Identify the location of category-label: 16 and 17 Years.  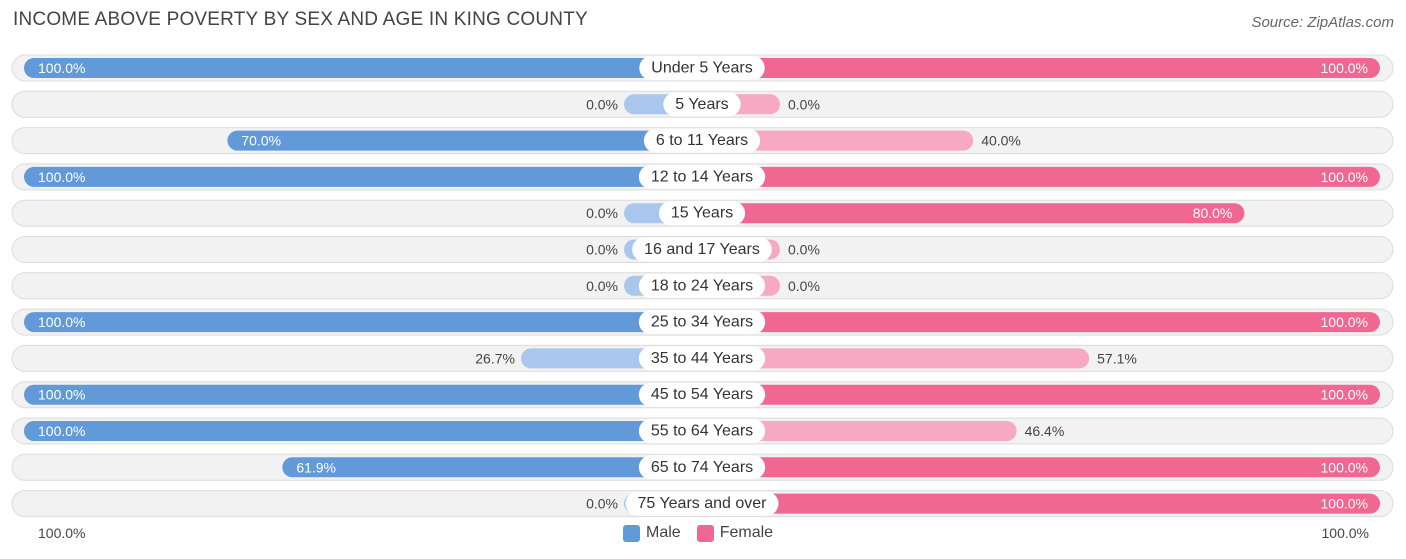
(702, 249).